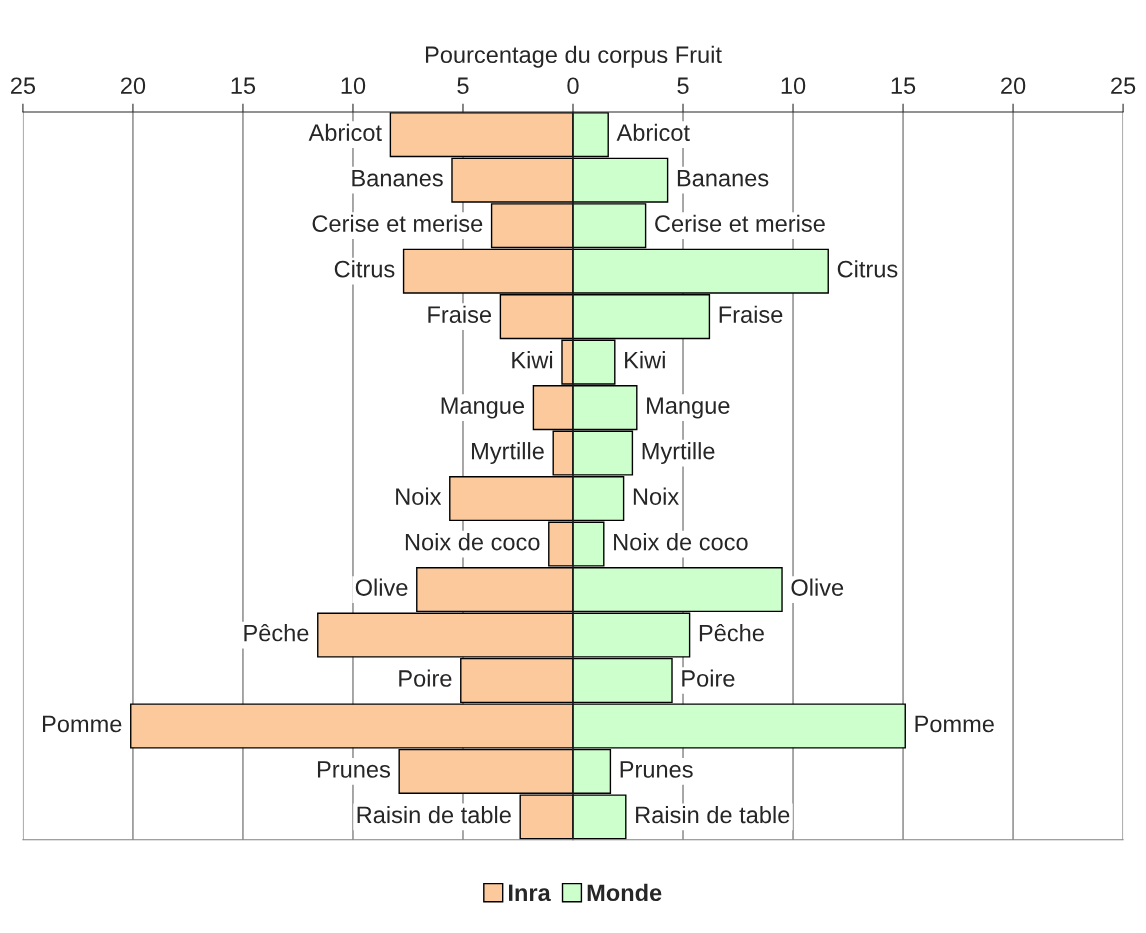  Describe the element at coordinates (681, 542) in the screenshot. I see `y-tick-label: Noix de coco` at that location.